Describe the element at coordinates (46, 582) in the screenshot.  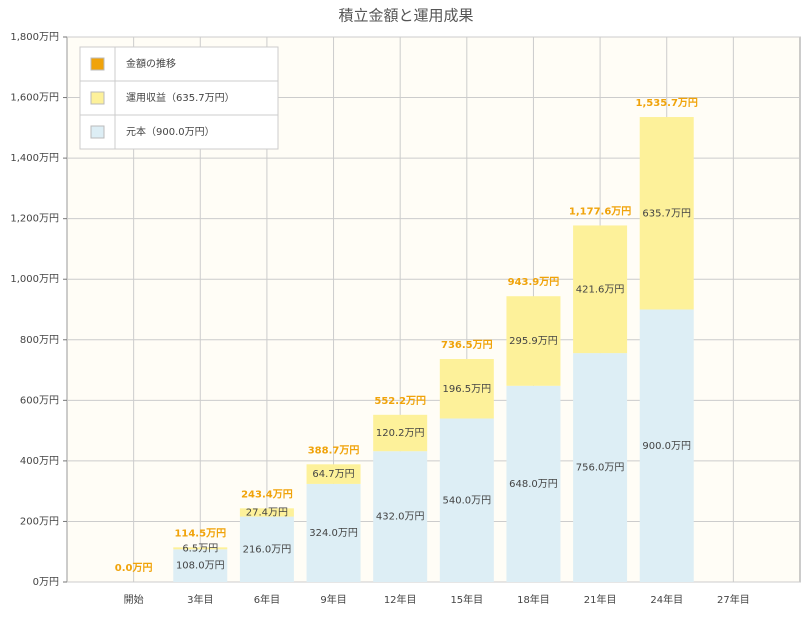
I see `y-tick-label: 0万円` at that location.